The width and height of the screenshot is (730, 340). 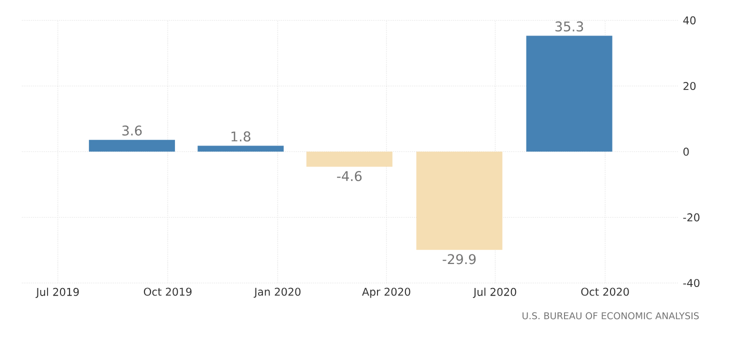 What do you see at coordinates (57, 293) in the screenshot?
I see `x-tick-label: Jul 2019` at bounding box center [57, 293].